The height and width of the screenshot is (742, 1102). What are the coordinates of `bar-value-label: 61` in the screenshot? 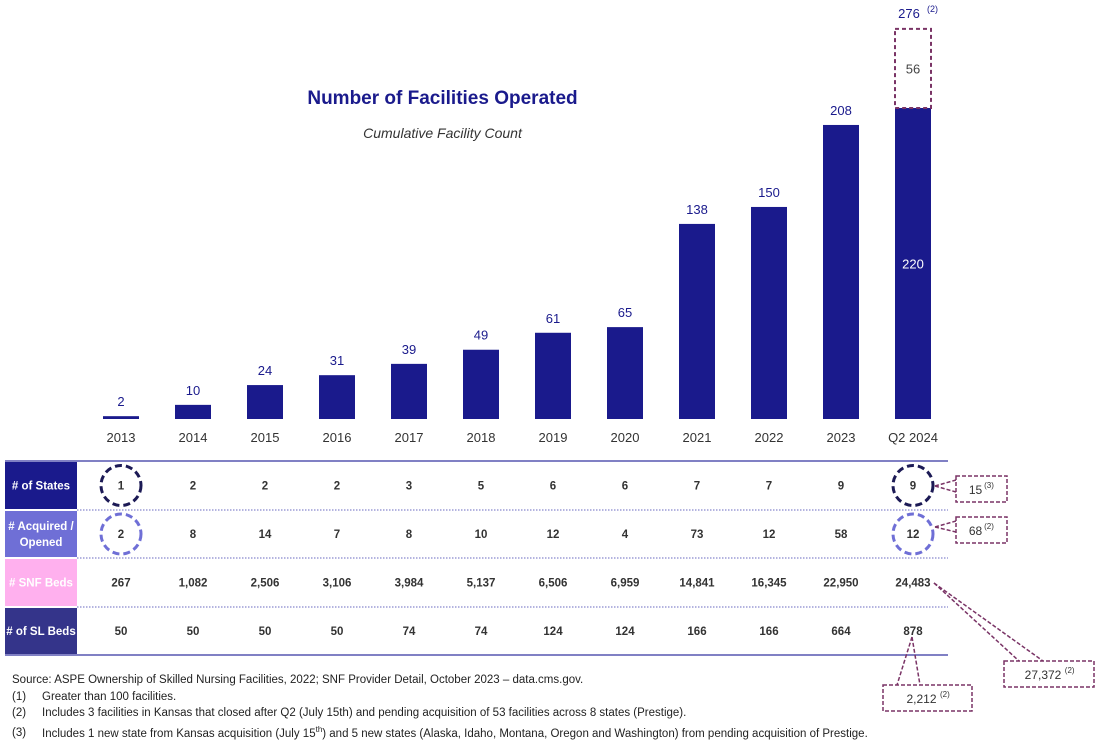 It's located at (553, 318).